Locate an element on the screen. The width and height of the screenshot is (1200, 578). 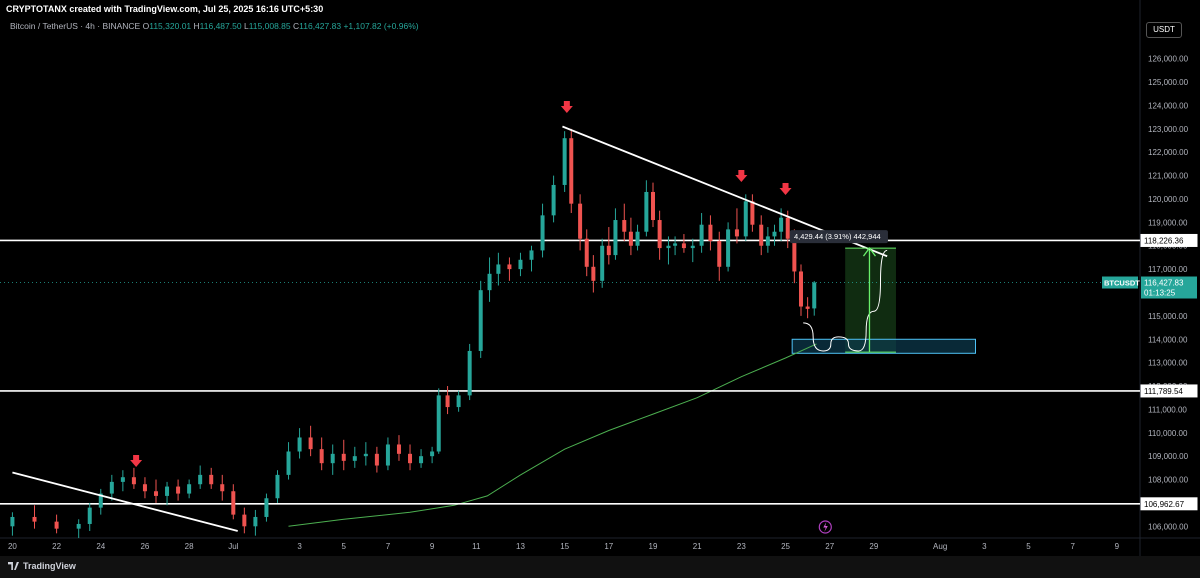
low-value: 115,008.85 is located at coordinates (269, 26).